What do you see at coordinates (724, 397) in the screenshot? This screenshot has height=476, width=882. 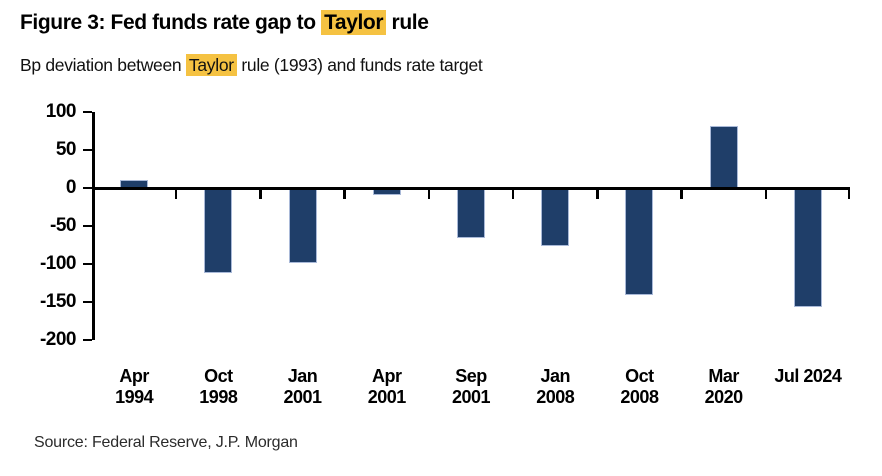 I see `x-category-label-line: 2020` at bounding box center [724, 397].